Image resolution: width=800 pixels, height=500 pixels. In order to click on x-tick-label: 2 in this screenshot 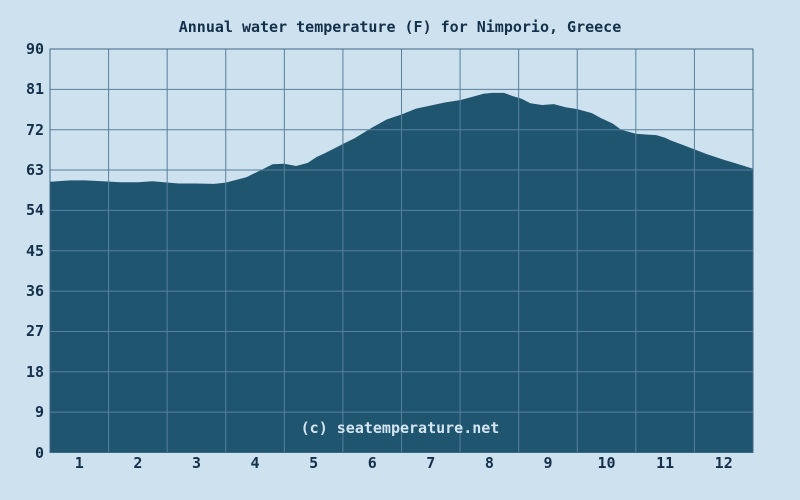, I will do `click(138, 463)`.